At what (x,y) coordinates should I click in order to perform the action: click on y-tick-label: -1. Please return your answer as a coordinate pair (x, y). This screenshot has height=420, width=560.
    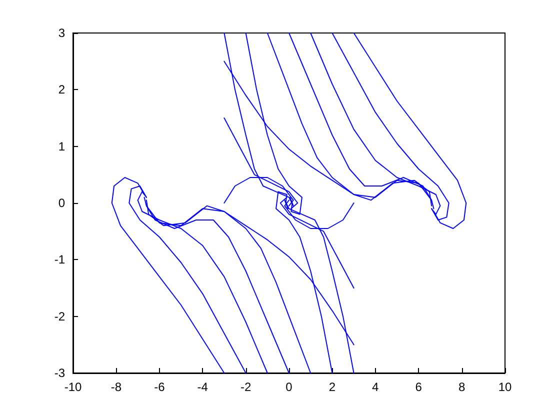
    Looking at the image, I should click on (60, 259).